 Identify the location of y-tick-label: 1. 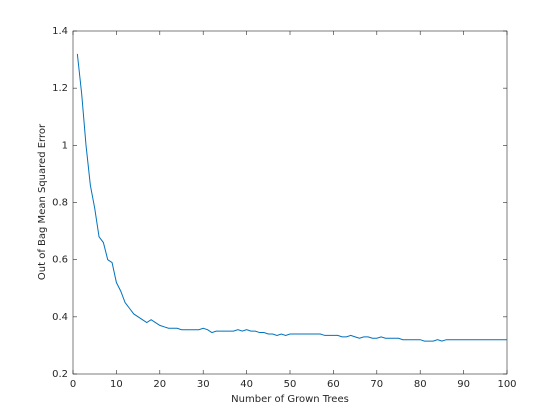
(65, 145).